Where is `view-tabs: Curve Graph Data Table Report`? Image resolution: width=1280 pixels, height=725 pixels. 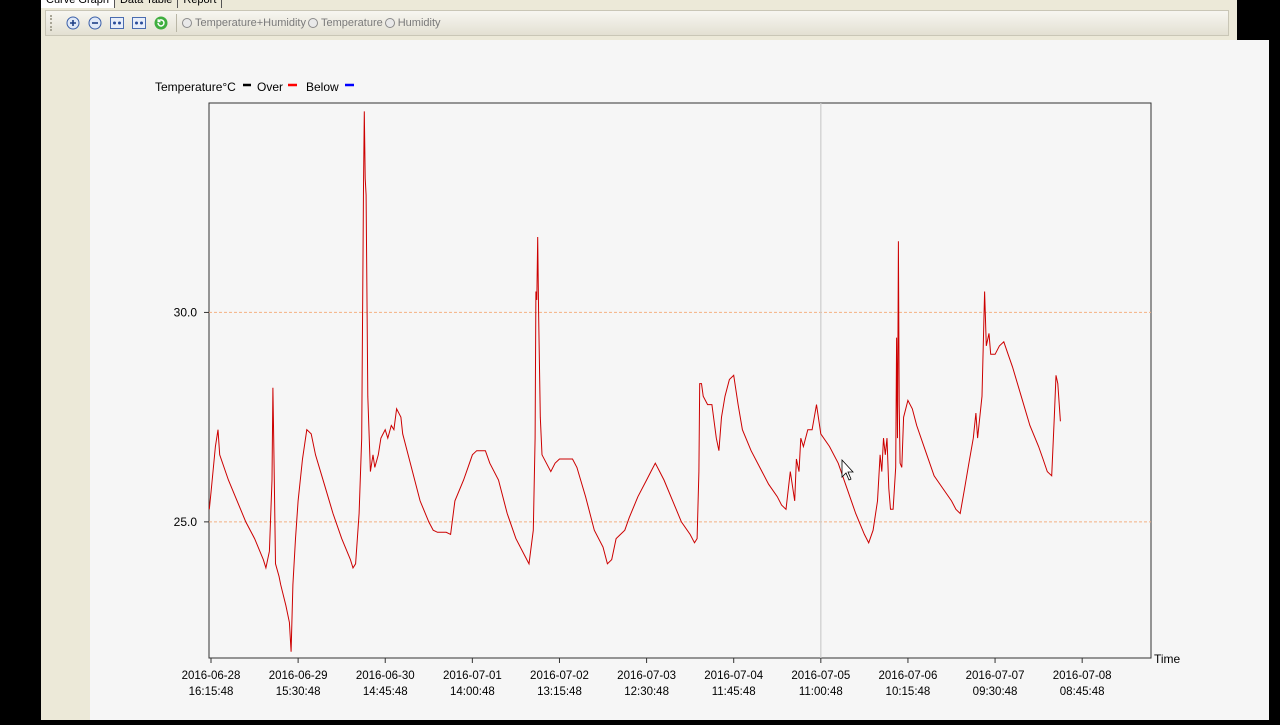 view-tabs: Curve Graph Data Table Report is located at coordinates (132, 4).